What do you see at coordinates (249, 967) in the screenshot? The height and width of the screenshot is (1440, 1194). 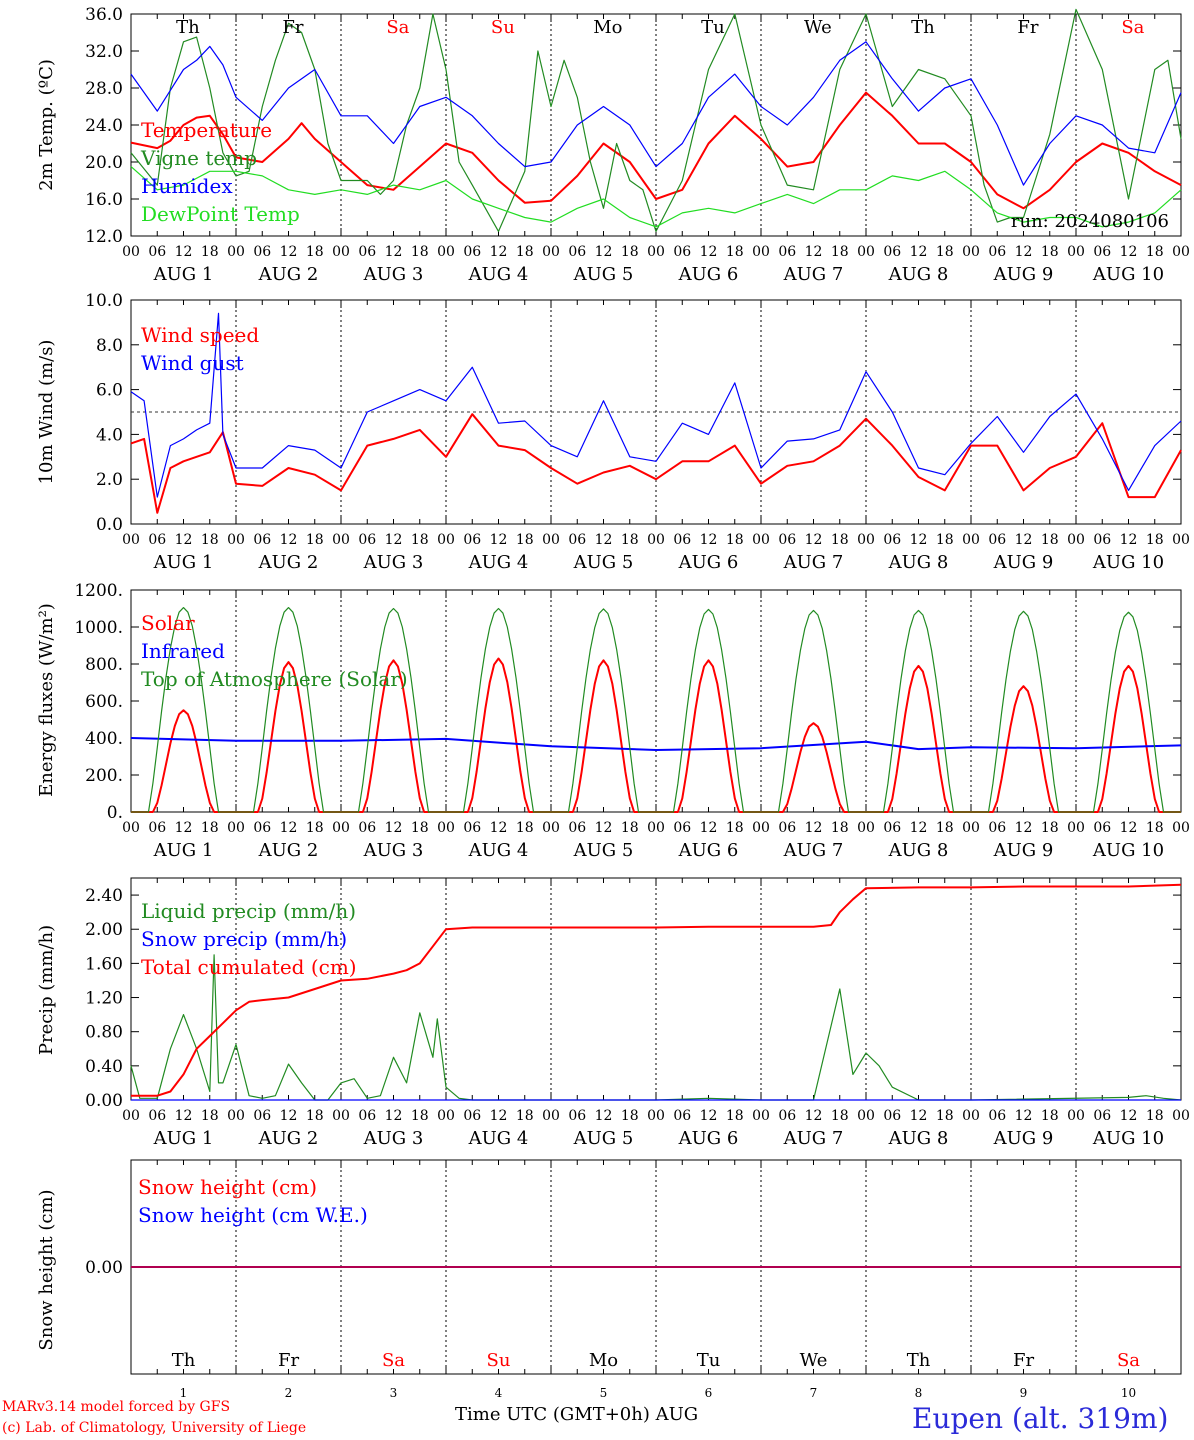 I see `legend-entry: Total cumulated (cm)` at bounding box center [249, 967].